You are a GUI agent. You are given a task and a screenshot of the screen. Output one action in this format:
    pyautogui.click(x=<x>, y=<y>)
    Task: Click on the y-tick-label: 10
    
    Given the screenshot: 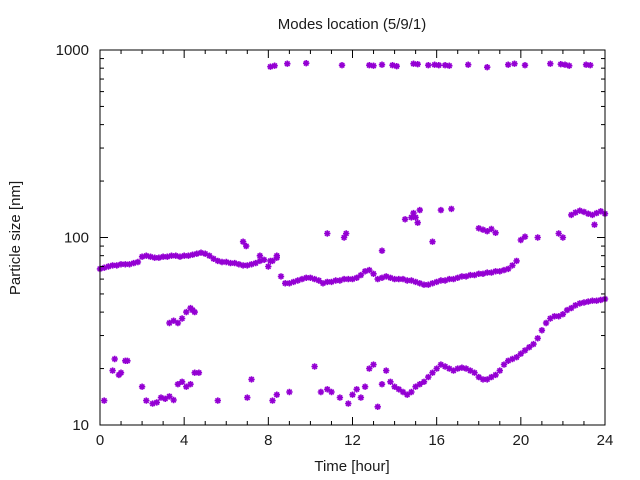 What is the action you would take?
    pyautogui.click(x=80, y=425)
    